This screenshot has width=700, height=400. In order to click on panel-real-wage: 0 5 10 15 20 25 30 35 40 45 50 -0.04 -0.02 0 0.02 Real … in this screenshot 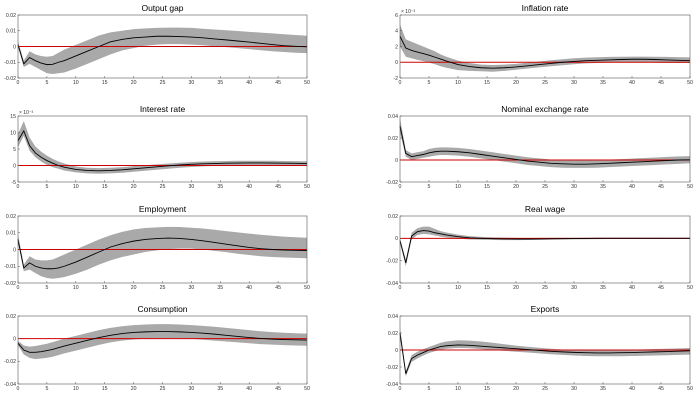, I will do `click(539, 247)`.